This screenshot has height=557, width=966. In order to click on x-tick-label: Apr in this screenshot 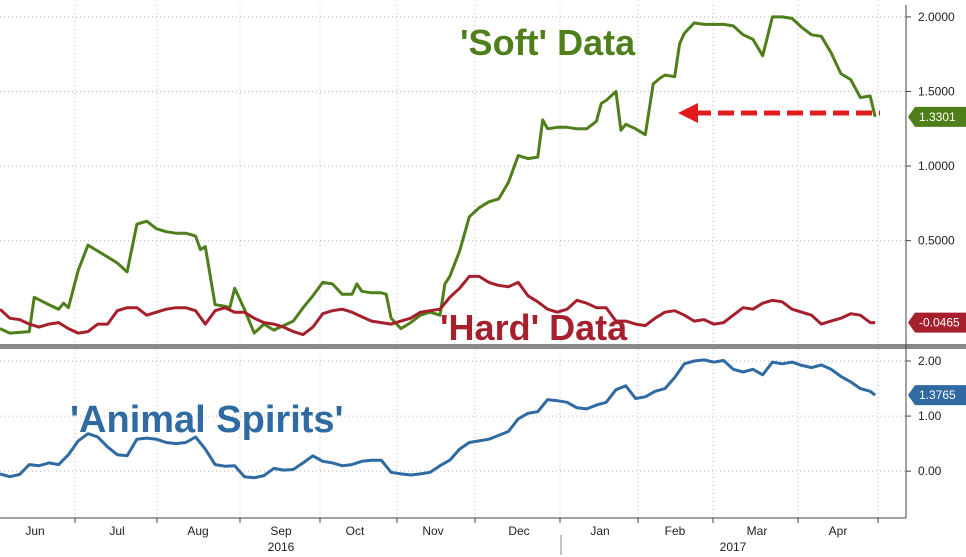, I will do `click(838, 531)`.